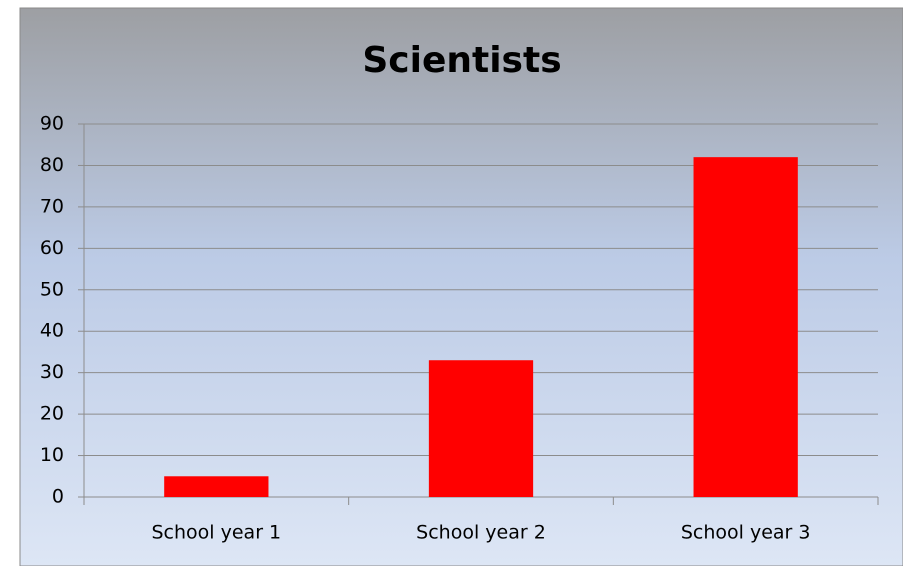 This screenshot has height=566, width=903. I want to click on y-tick-label: 80, so click(52, 165).